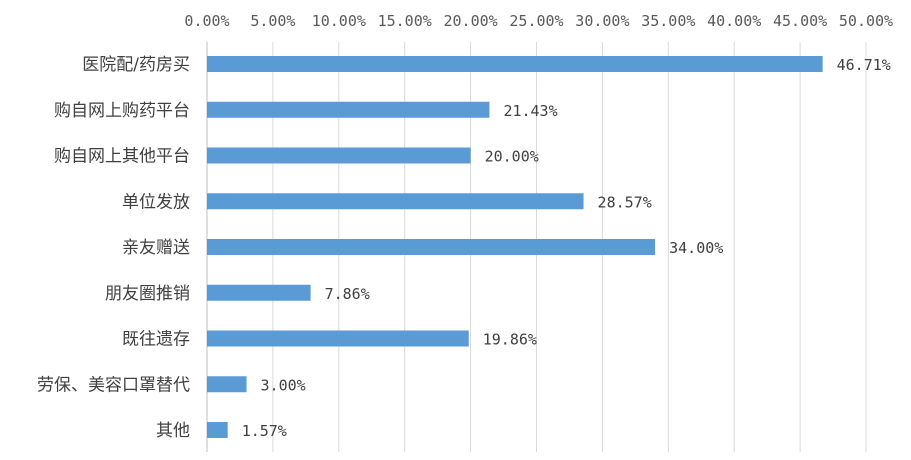  Describe the element at coordinates (734, 21) in the screenshot. I see `x-tick-label: 40.00%` at that location.